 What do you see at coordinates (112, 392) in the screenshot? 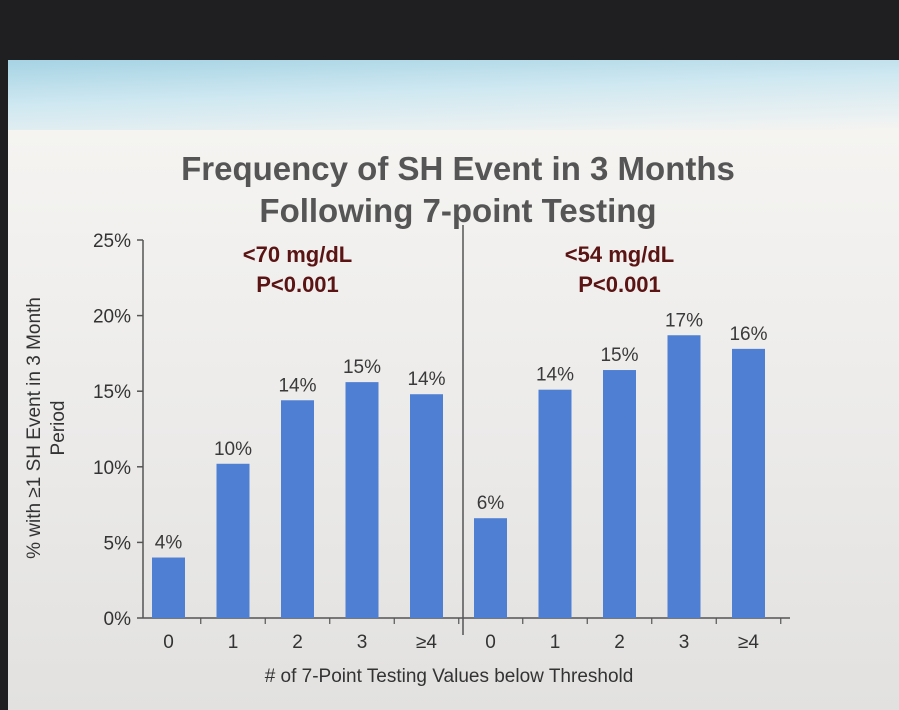
I see `y-tick-label: 15%` at bounding box center [112, 392].